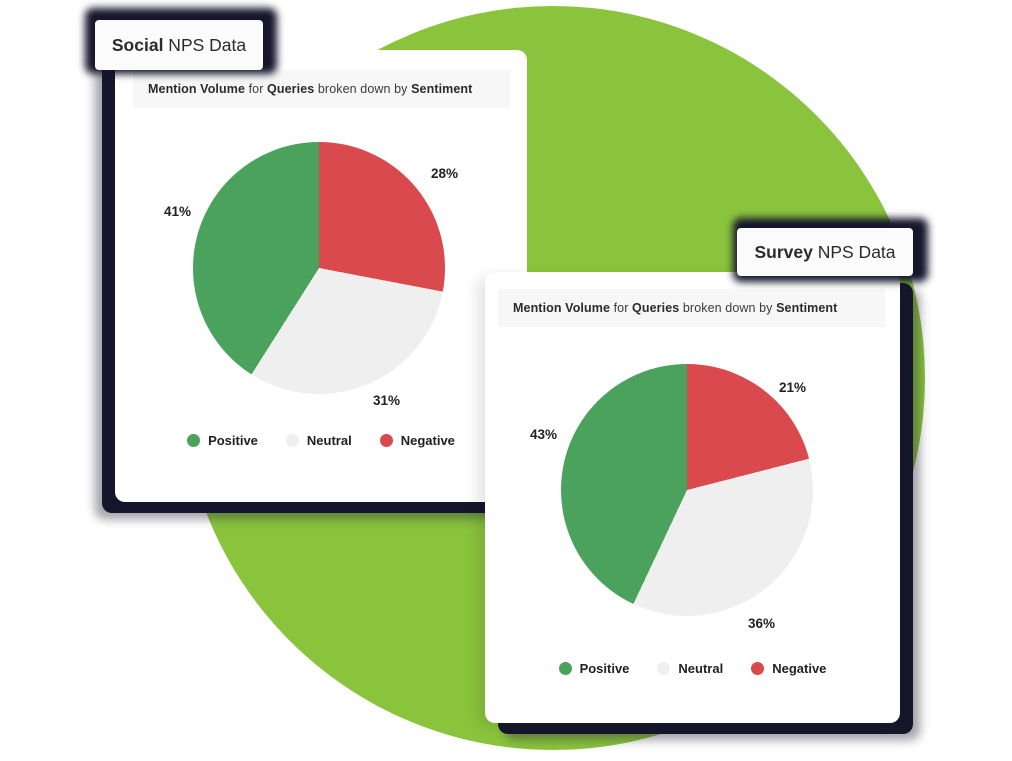  I want to click on survey-legend: Positive Neutral Negative, so click(692, 668).